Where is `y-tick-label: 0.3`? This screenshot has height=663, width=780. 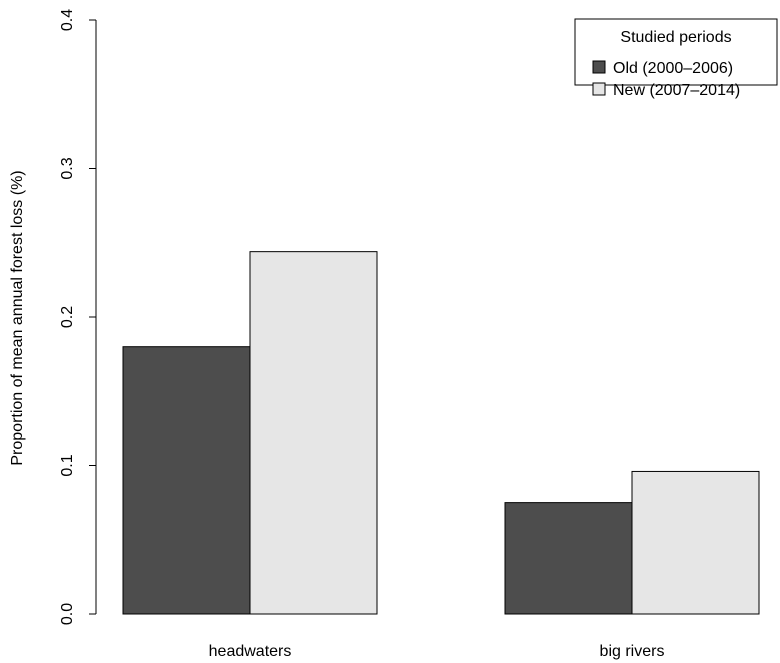 y-tick-label: 0.3 is located at coordinates (67, 168).